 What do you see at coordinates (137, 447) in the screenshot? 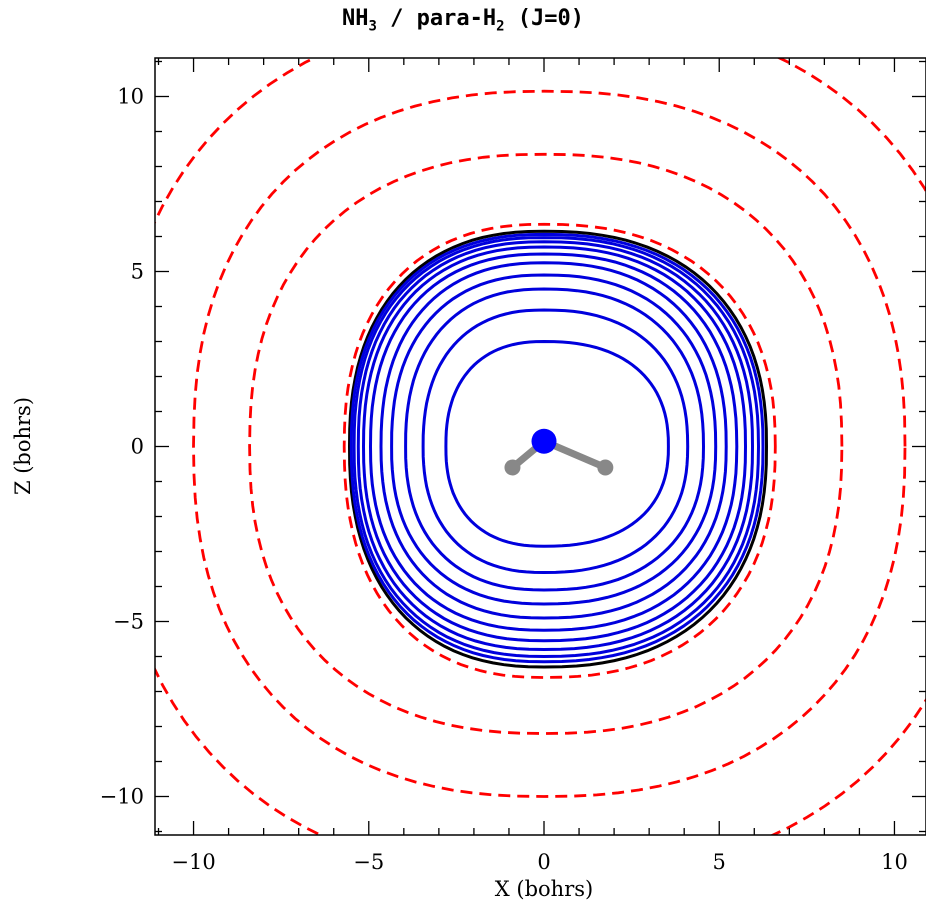
I see `y-tick-label: 0` at bounding box center [137, 447].